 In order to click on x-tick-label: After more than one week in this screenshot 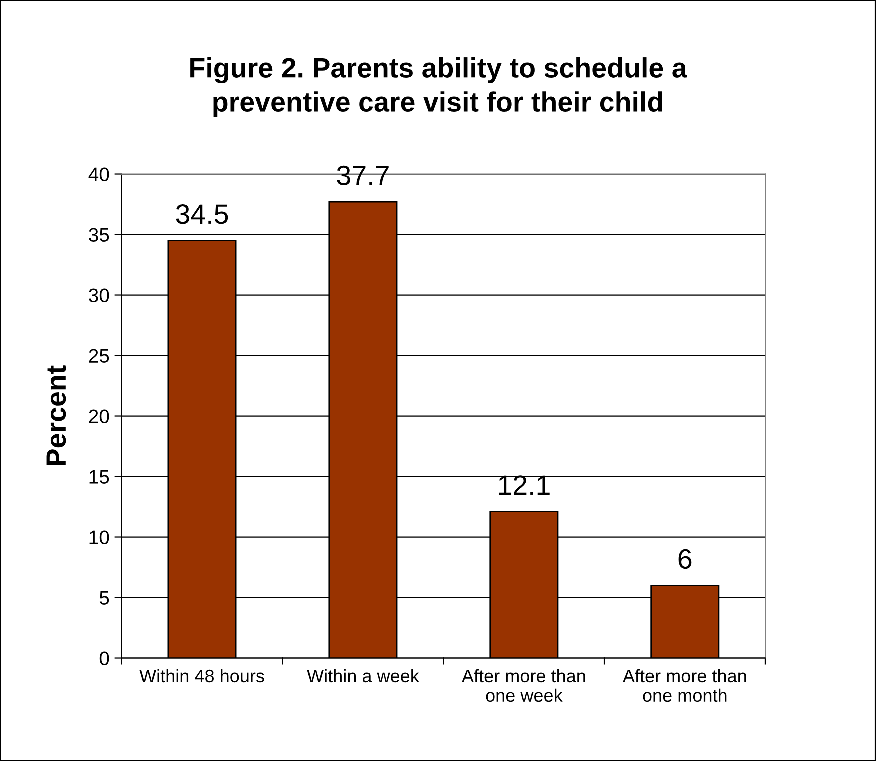, I will do `click(524, 685)`.